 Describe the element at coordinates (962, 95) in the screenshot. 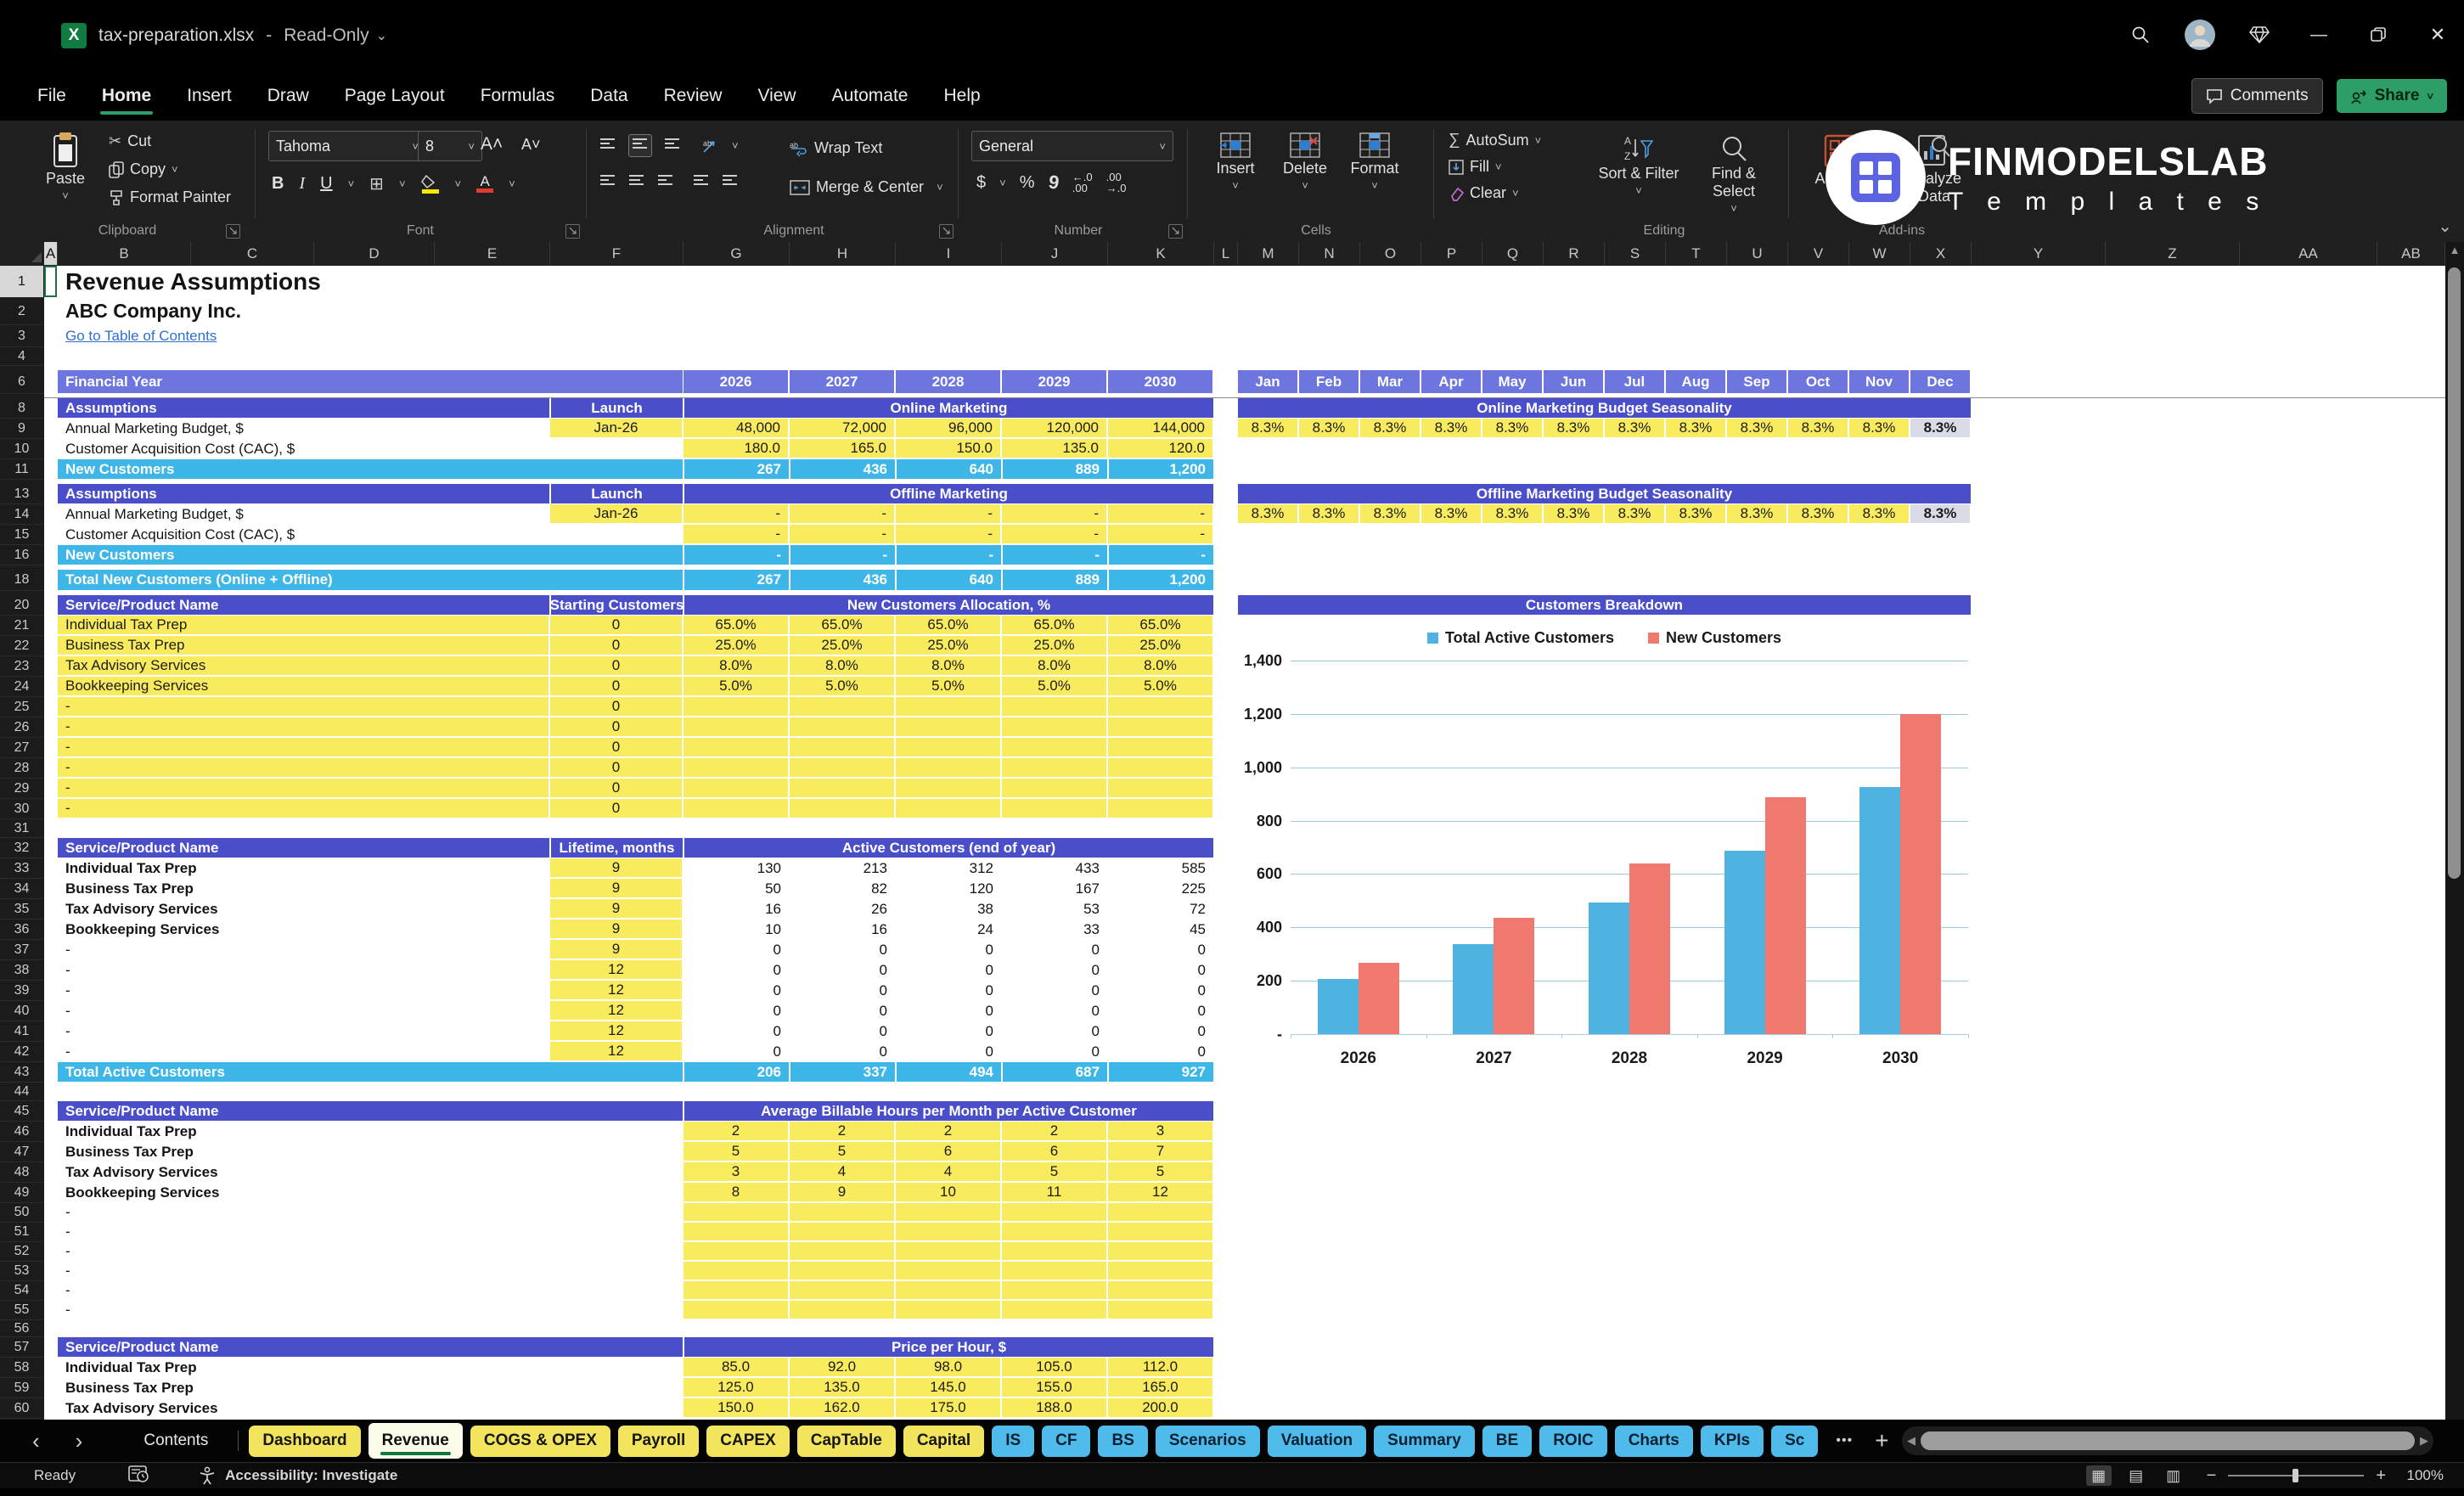

I see `menu-tab-help: Help` at that location.